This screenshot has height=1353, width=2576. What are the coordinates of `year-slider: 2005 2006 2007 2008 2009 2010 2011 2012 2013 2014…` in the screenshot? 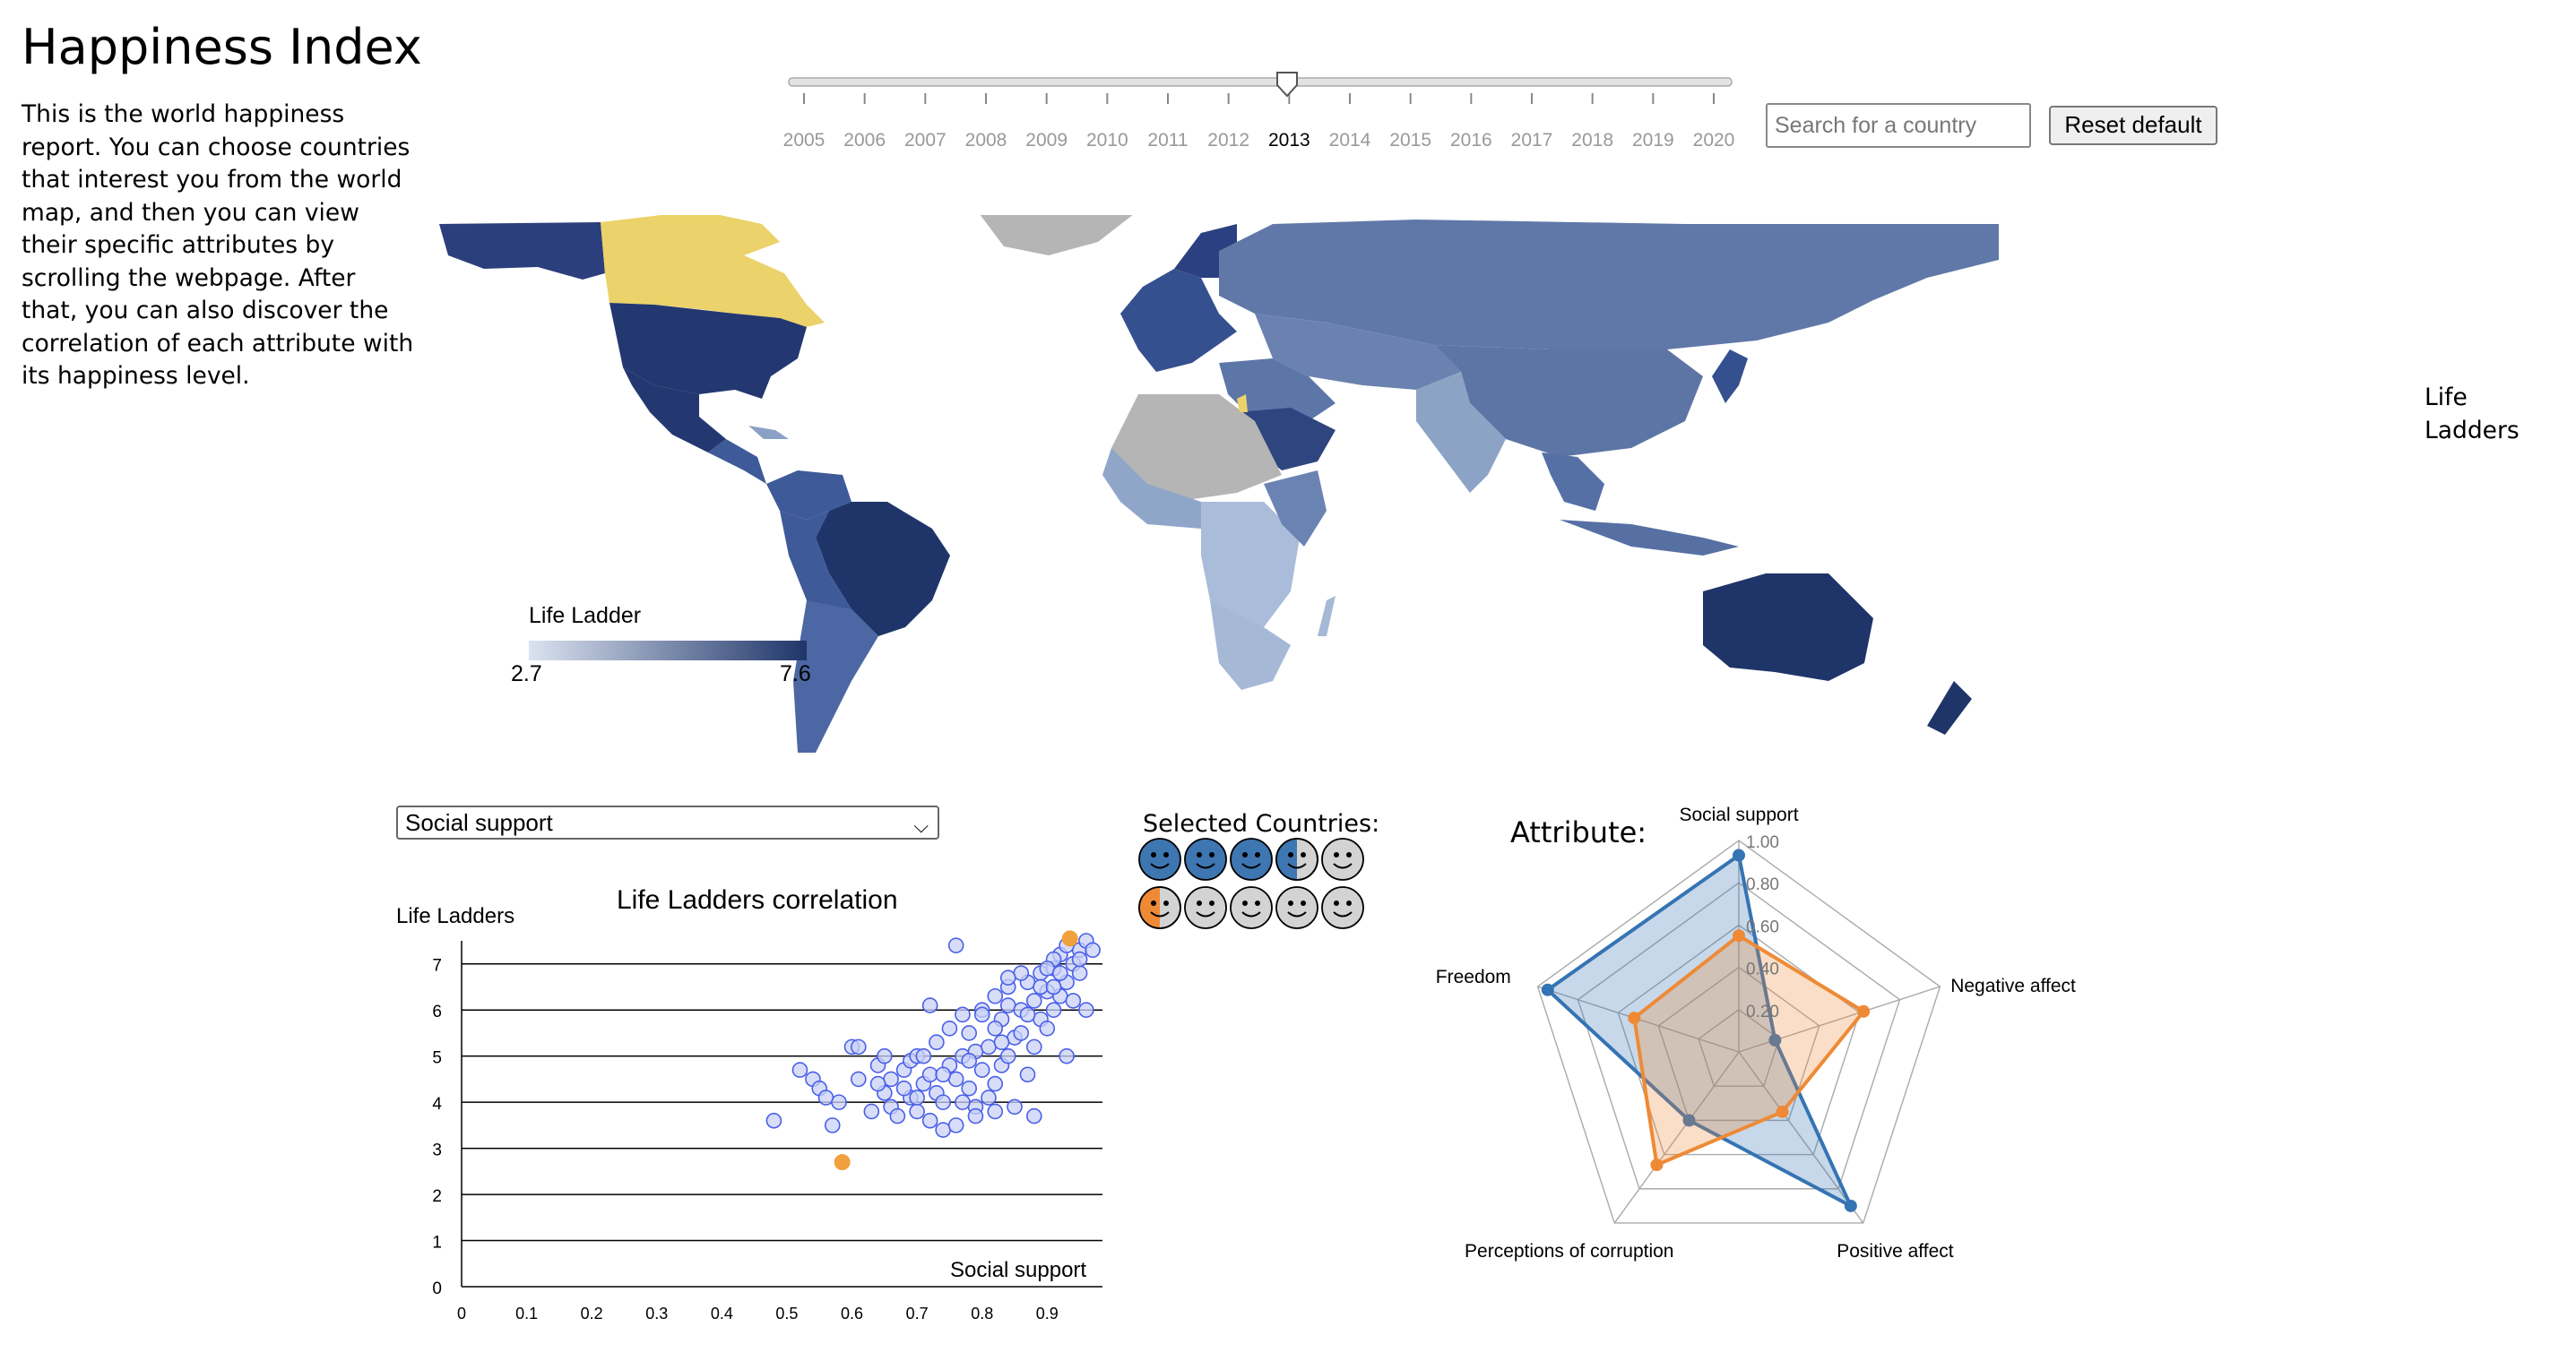 It's located at (1272, 103).